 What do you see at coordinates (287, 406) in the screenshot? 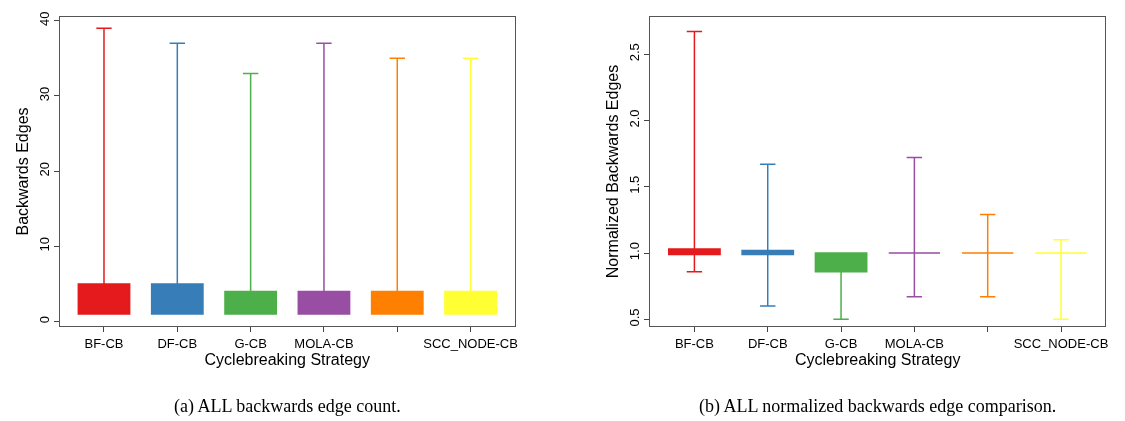
I see `text: (a) ALL backwards edge count.` at bounding box center [287, 406].